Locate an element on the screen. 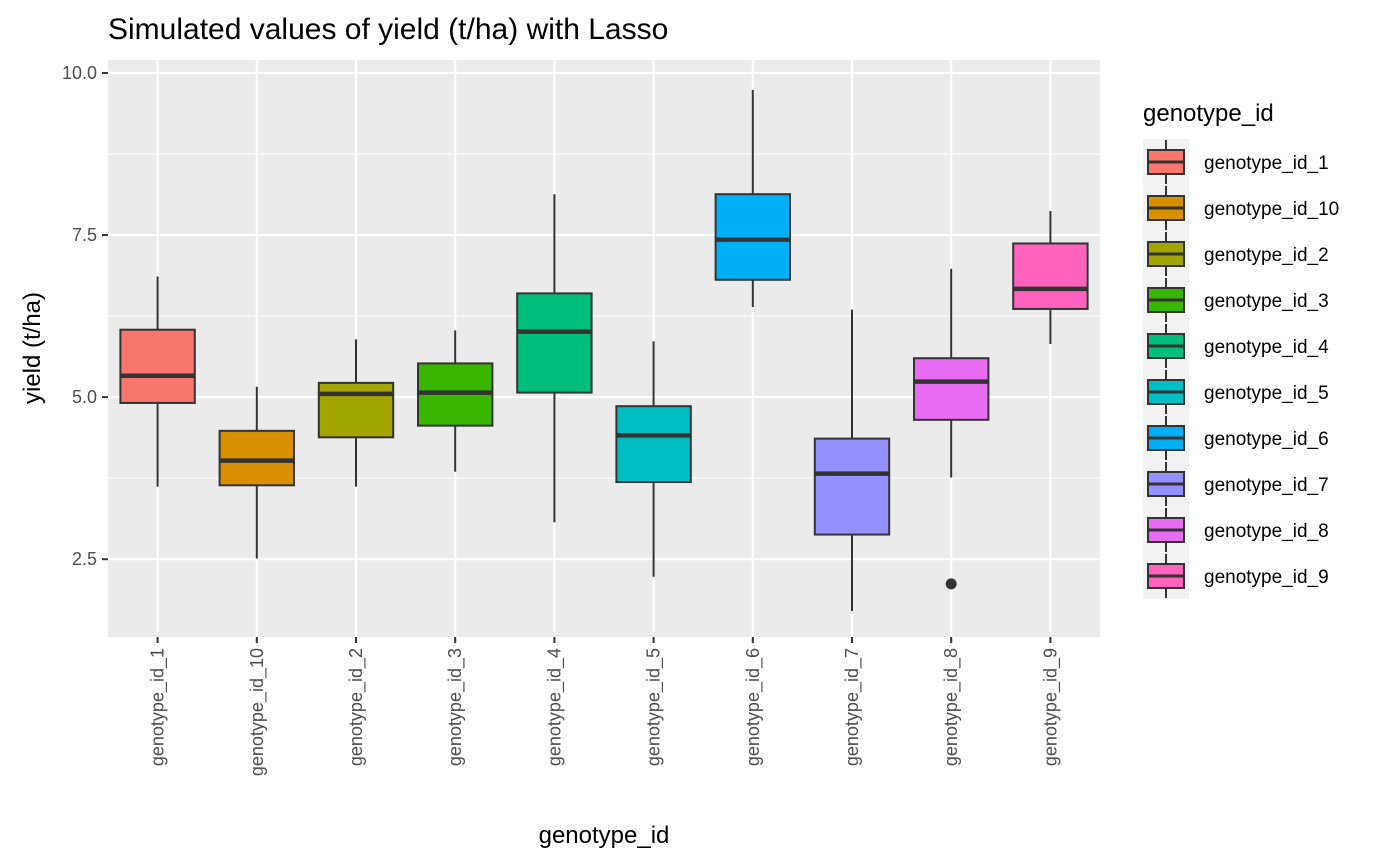 This screenshot has height=865, width=1400. legend-label: genotype_id_1 is located at coordinates (1266, 163).